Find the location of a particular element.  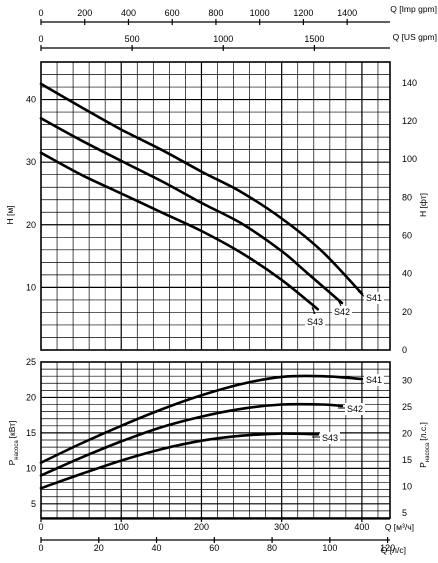

bg-head-s42 is located at coordinates (342, 312).